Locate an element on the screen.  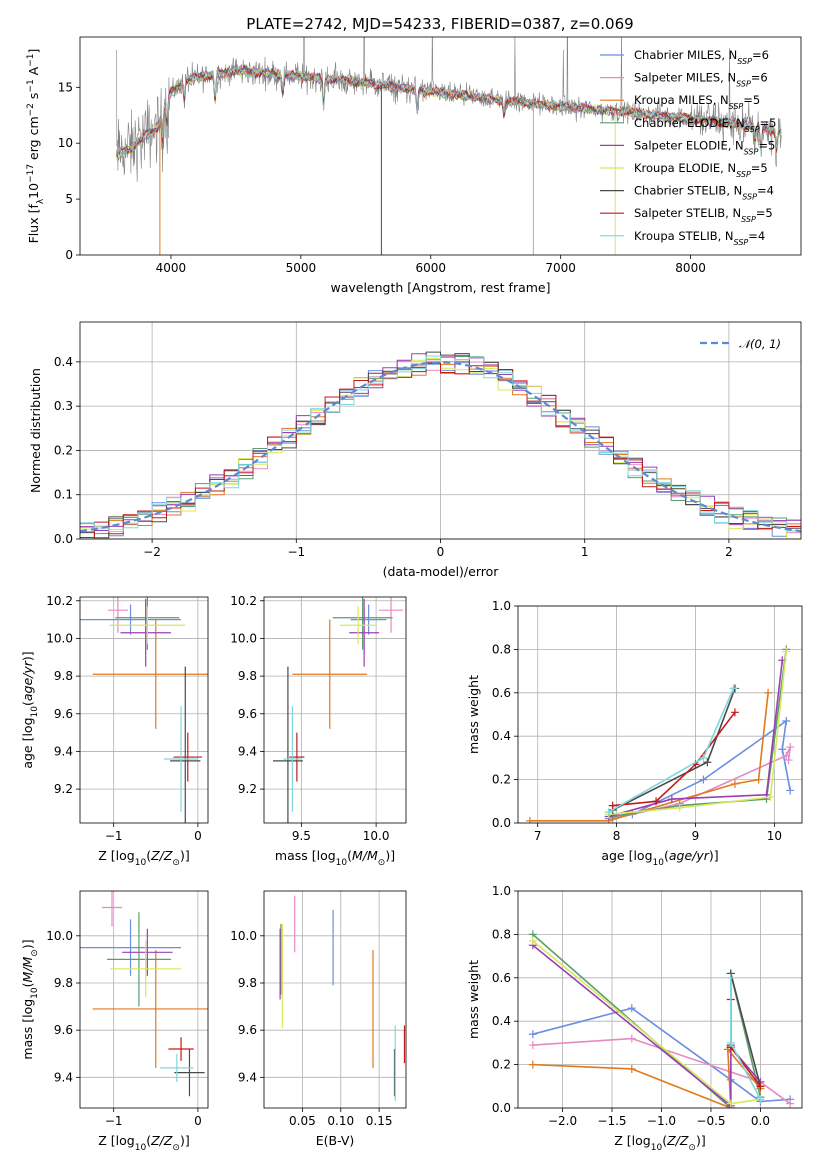
age-vs-mass-frame is located at coordinates (335, 710).